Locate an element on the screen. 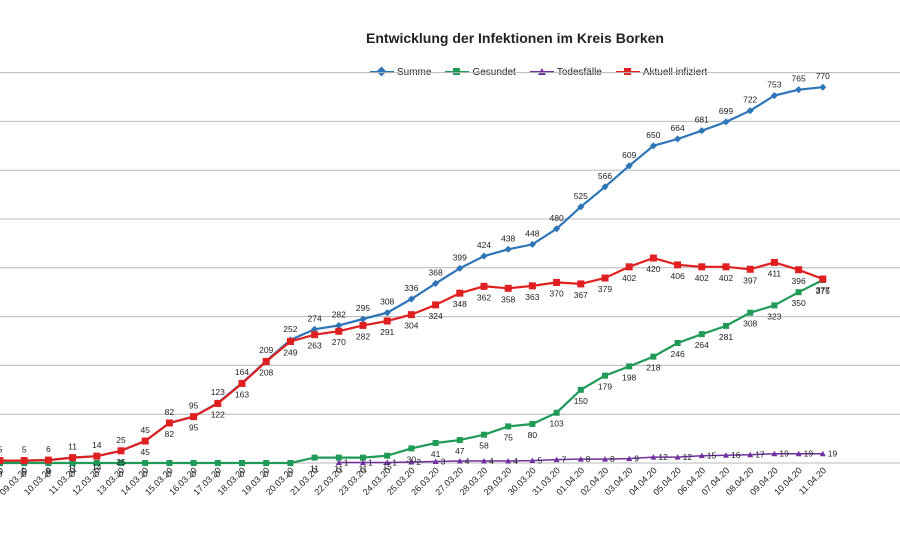  data-label-summe-14: 282 is located at coordinates (339, 314).